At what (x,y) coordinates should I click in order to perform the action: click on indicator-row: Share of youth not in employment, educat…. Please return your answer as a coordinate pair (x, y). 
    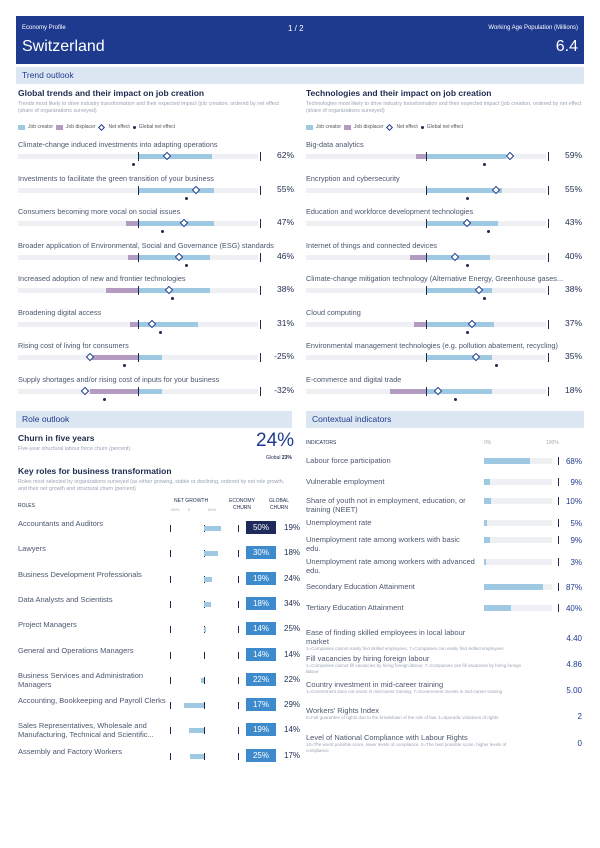
    Looking at the image, I should click on (444, 505).